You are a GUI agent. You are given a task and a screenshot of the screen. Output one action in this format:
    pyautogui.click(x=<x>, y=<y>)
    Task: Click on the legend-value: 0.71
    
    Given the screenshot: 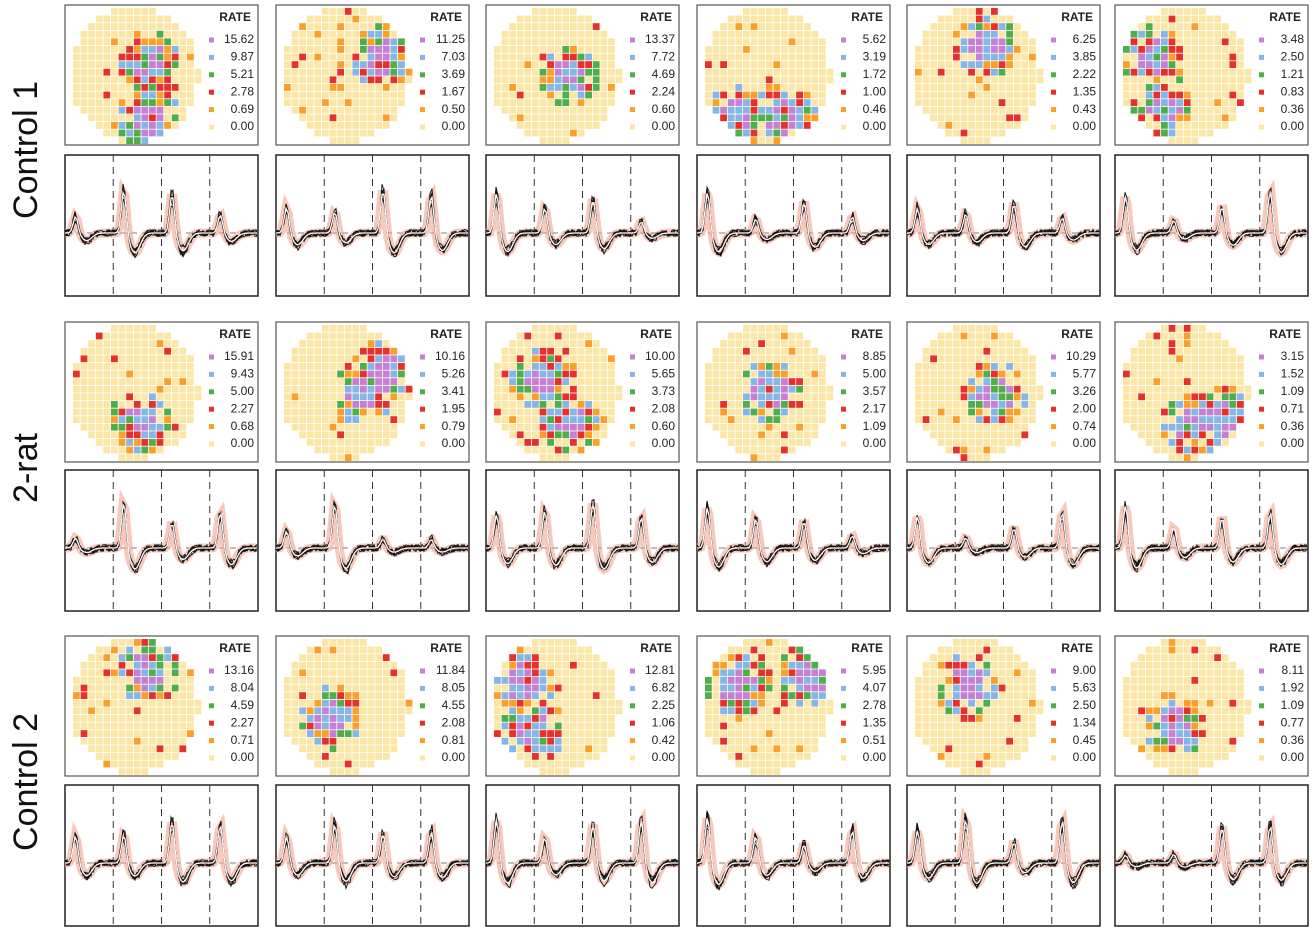 What is the action you would take?
    pyautogui.click(x=1293, y=408)
    